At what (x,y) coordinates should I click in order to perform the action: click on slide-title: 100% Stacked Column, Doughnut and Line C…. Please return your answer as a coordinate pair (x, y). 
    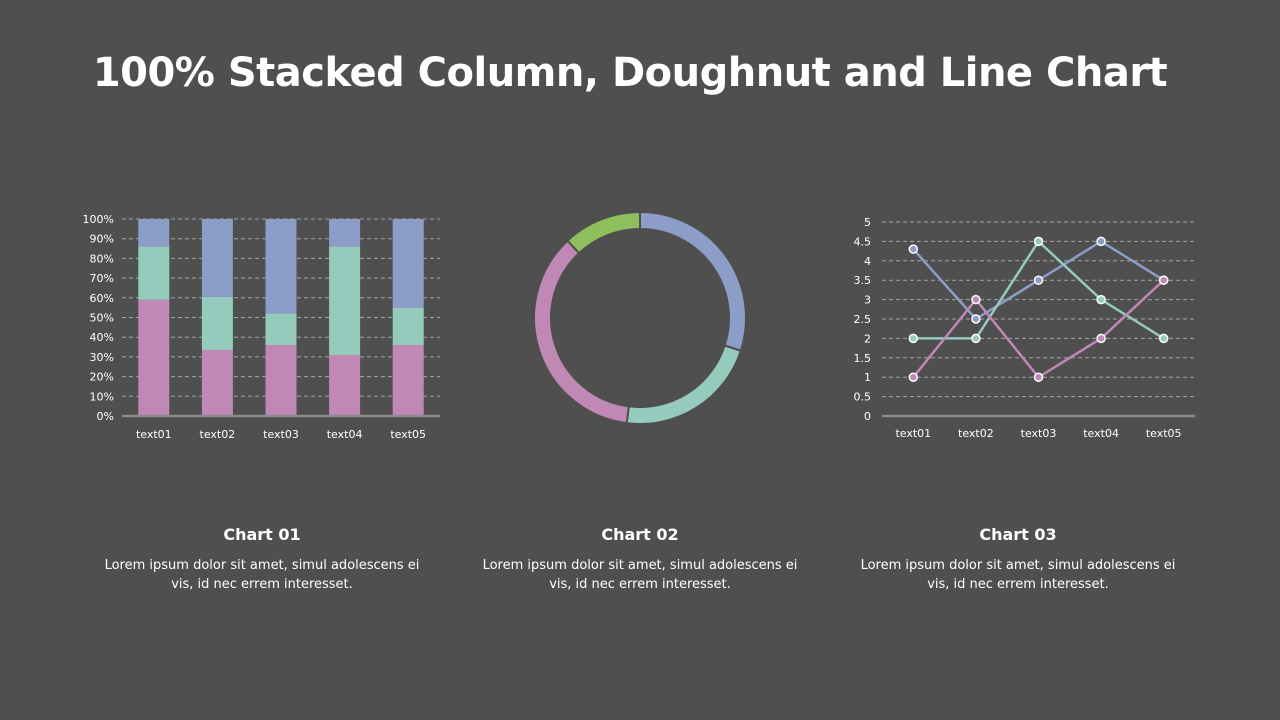
    Looking at the image, I should click on (630, 73).